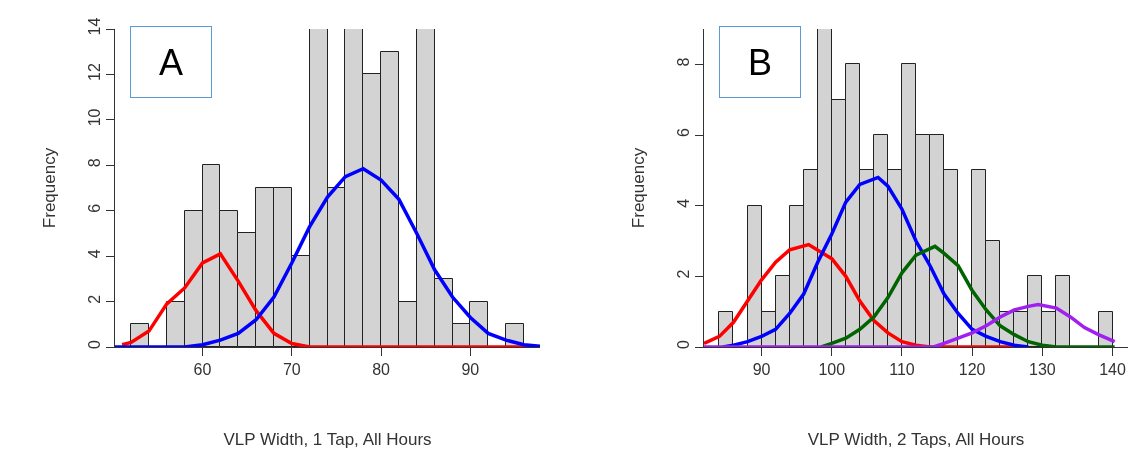 This screenshot has height=465, width=1131. Describe the element at coordinates (171, 62) in the screenshot. I see `annotation: A` at that location.